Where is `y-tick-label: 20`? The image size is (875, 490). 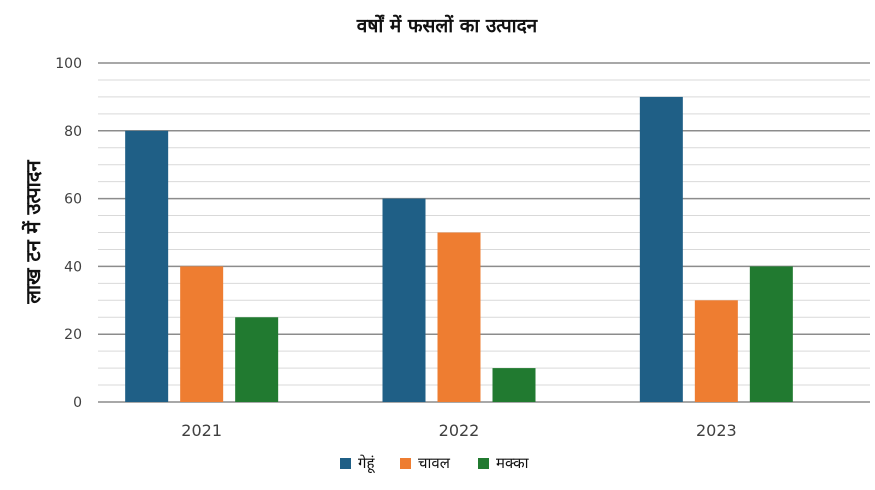
y-tick-label: 20 is located at coordinates (73, 335).